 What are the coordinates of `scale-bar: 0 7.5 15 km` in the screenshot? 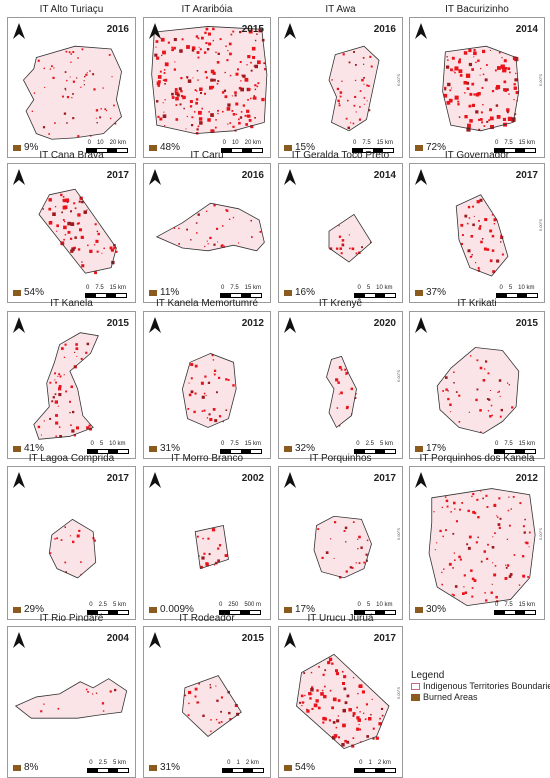 It's located at (241, 447).